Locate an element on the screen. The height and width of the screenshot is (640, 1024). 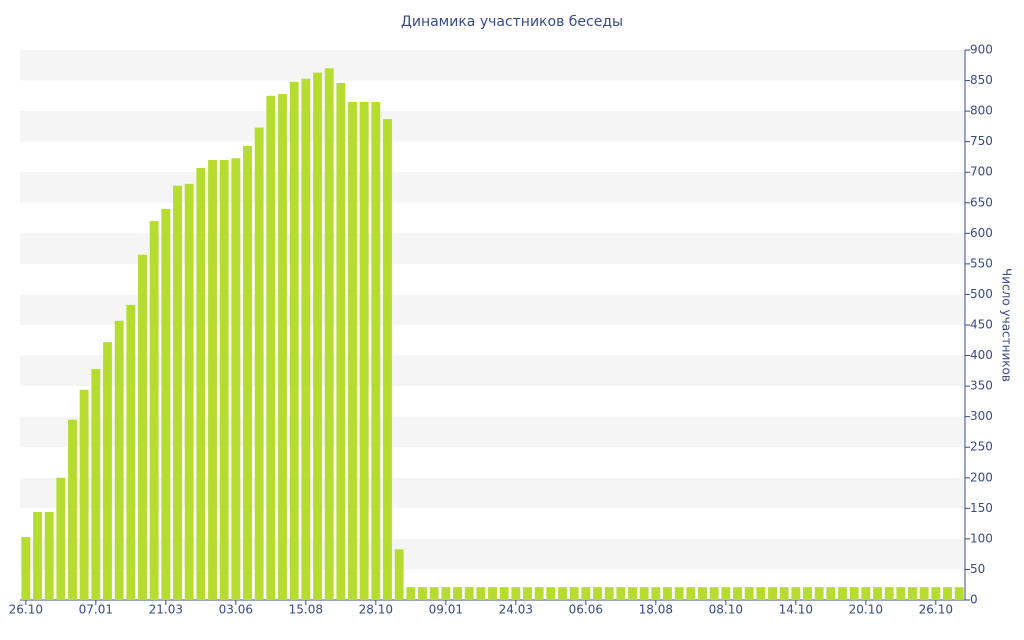
y-tick-label: 600 is located at coordinates (981, 233).